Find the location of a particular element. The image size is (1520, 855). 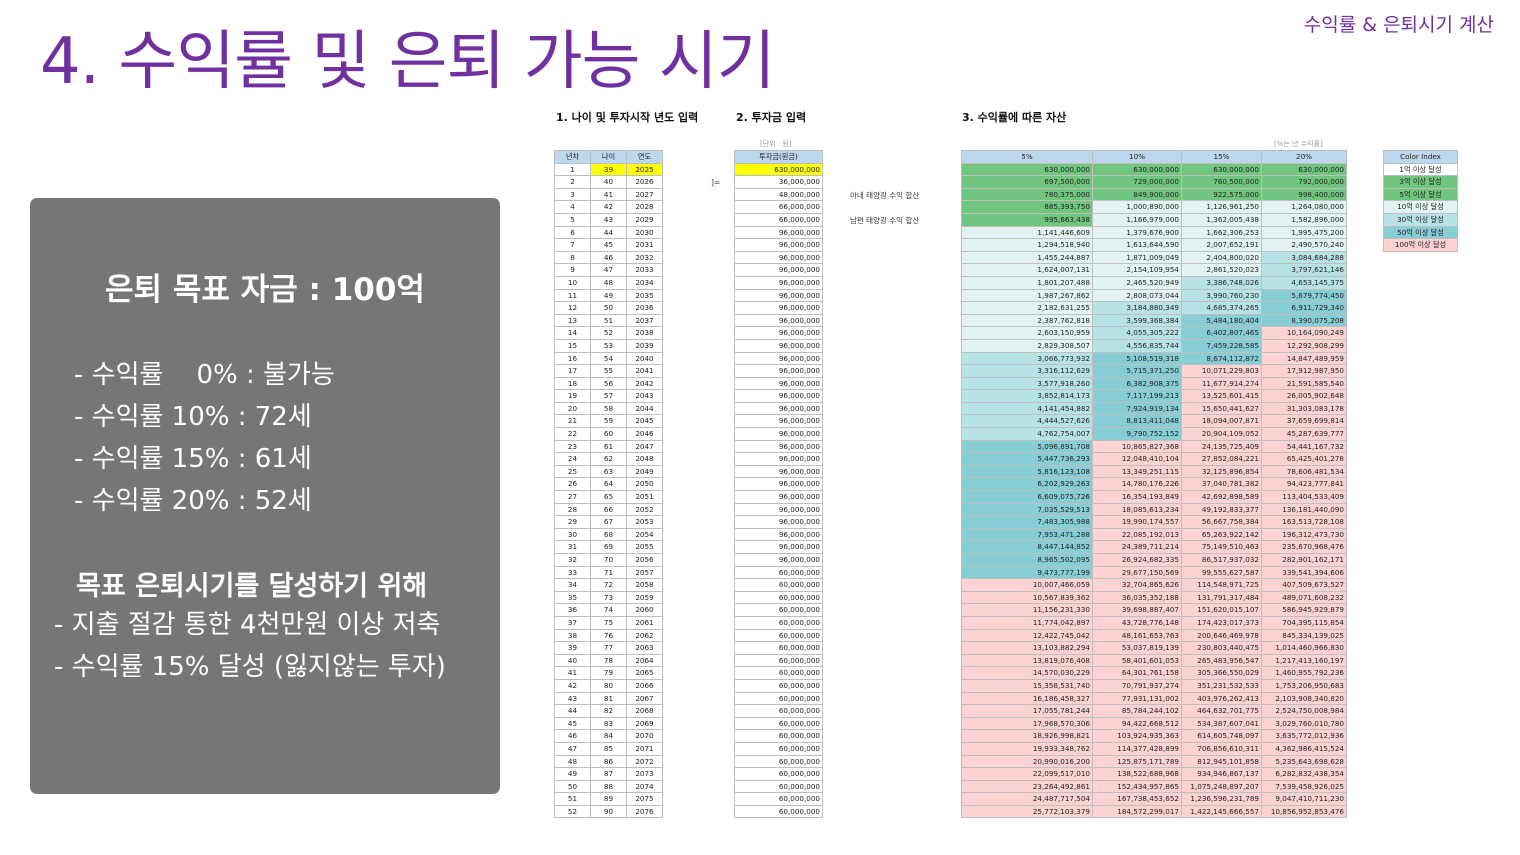

asset-cell-r10: 12,048,410,104 is located at coordinates (1137, 459).